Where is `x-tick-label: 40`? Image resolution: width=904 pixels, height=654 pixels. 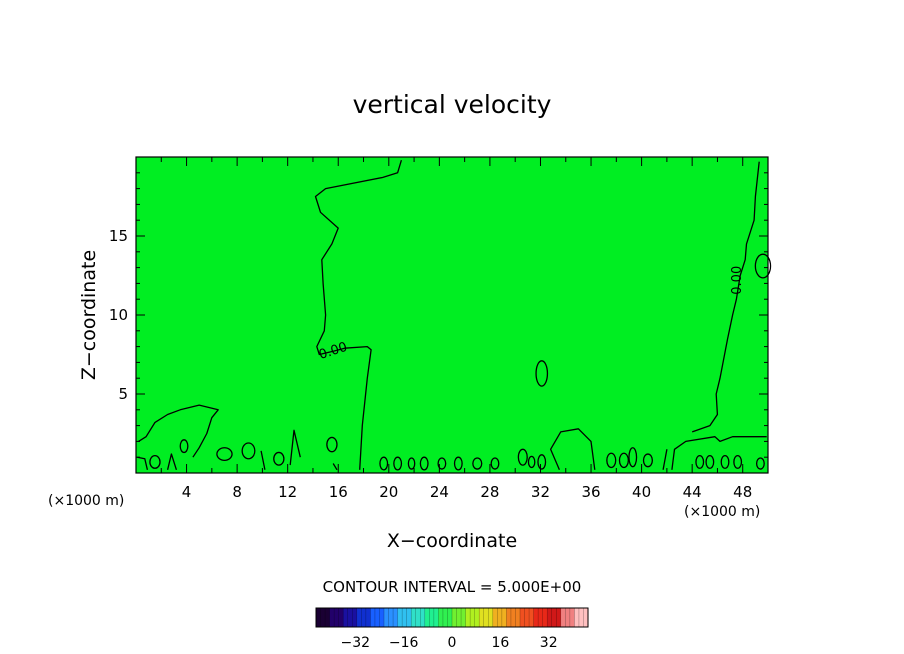 x-tick-label: 40 is located at coordinates (641, 492).